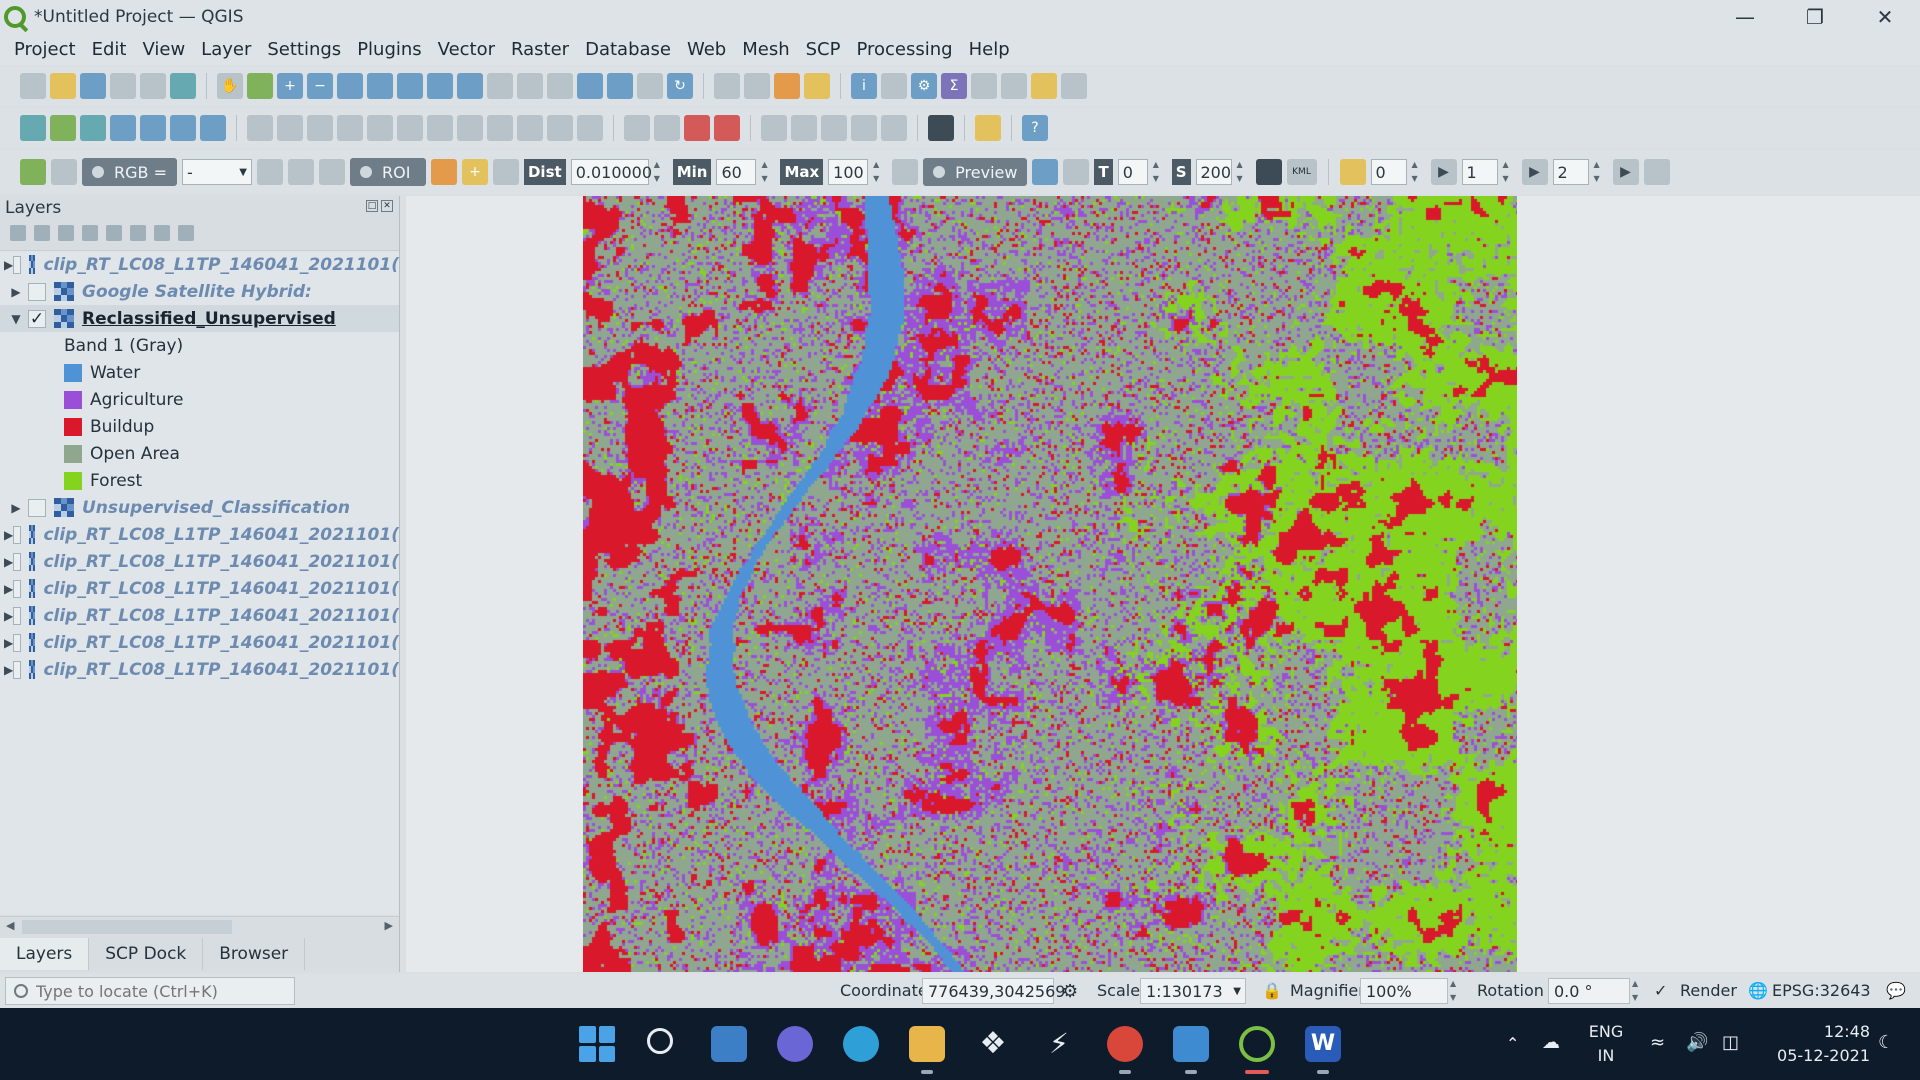  I want to click on menu-view: View, so click(164, 49).